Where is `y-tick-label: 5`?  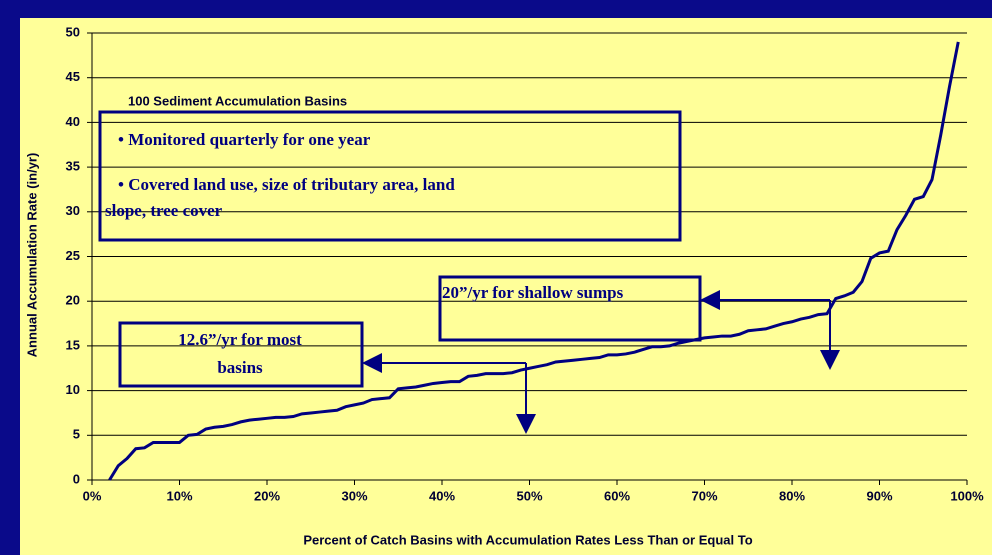
y-tick-label: 5 is located at coordinates (76, 434).